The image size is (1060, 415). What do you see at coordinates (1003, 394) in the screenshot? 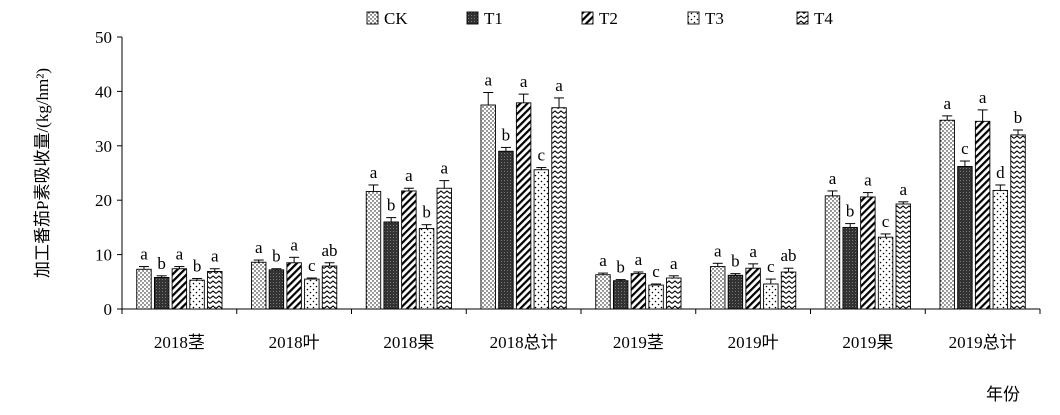
I see `x-axis-title: 年份` at bounding box center [1003, 394].